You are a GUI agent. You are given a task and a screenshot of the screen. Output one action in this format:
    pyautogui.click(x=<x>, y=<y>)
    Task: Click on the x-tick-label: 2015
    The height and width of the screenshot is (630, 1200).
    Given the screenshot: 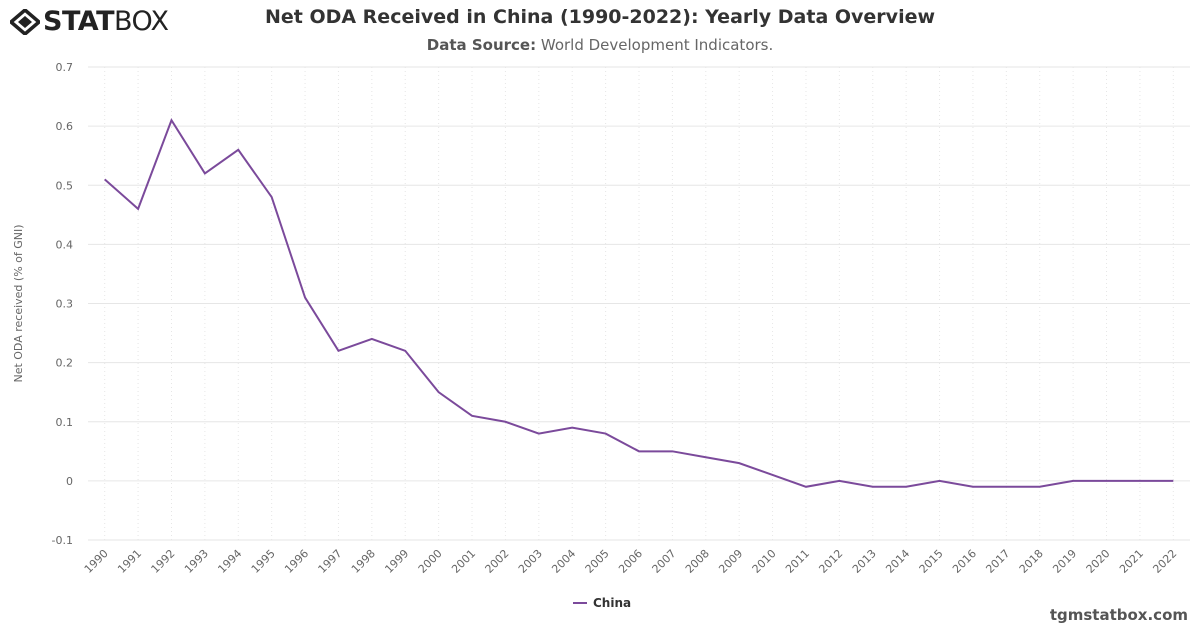 What is the action you would take?
    pyautogui.click(x=931, y=561)
    